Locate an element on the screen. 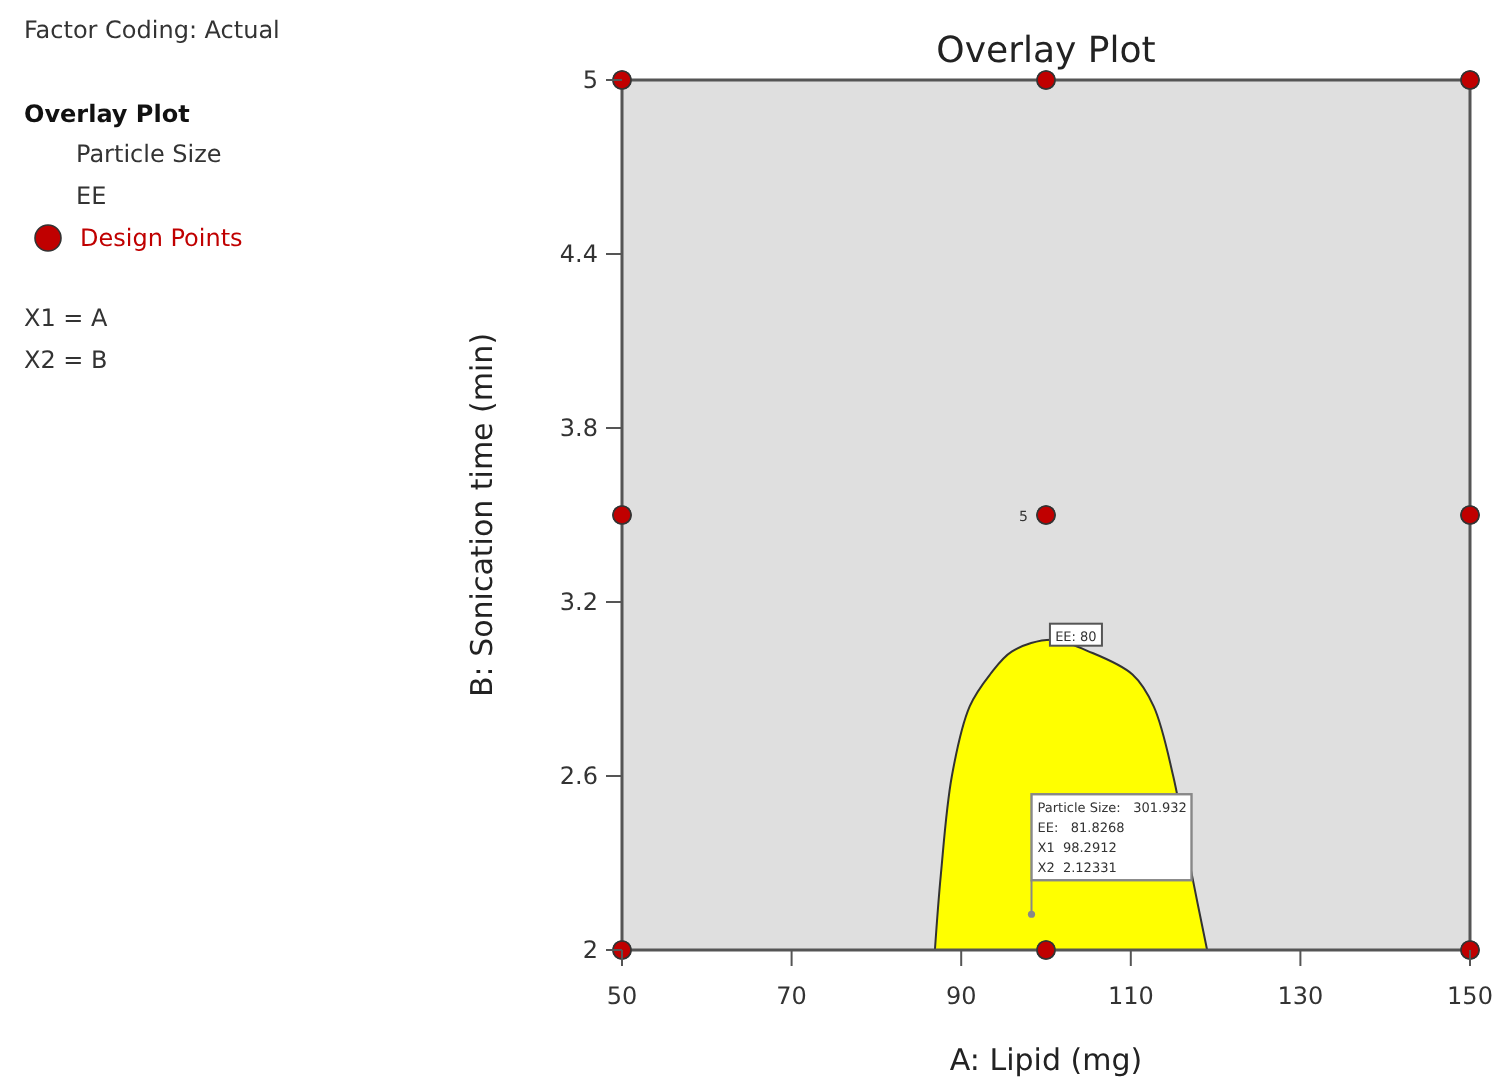 The height and width of the screenshot is (1082, 1512). y-tick-label: 2 is located at coordinates (590, 950).